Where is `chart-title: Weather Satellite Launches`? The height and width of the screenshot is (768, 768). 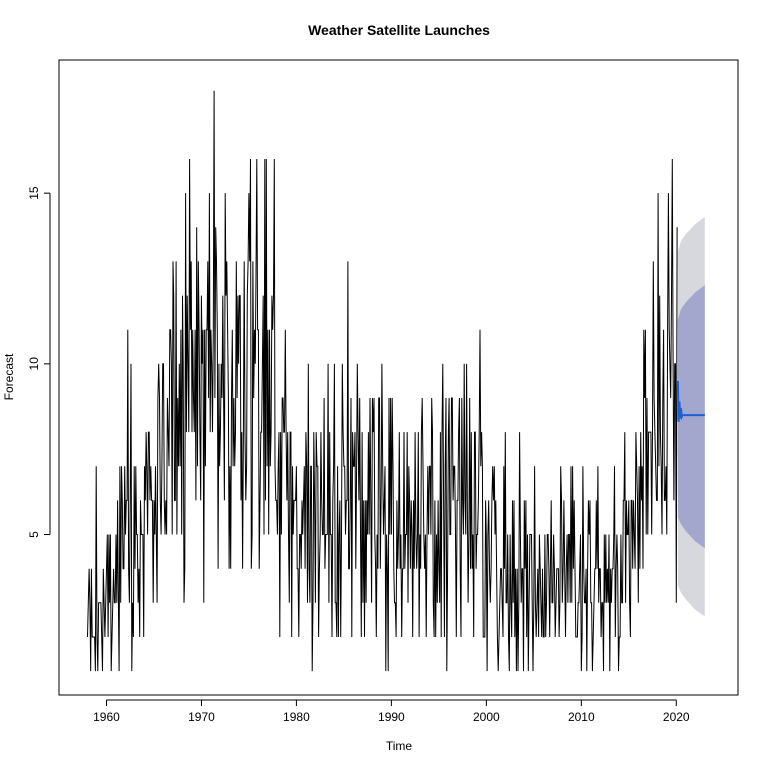
chart-title: Weather Satellite Launches is located at coordinates (399, 30).